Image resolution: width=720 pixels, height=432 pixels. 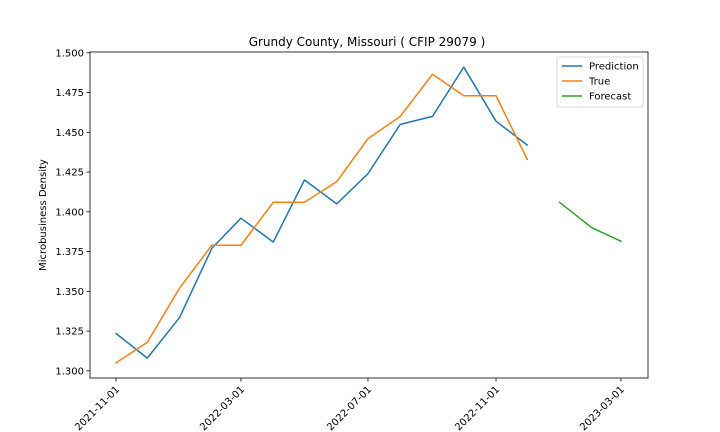 What do you see at coordinates (69, 292) in the screenshot?
I see `y-tick-label: 1.350` at bounding box center [69, 292].